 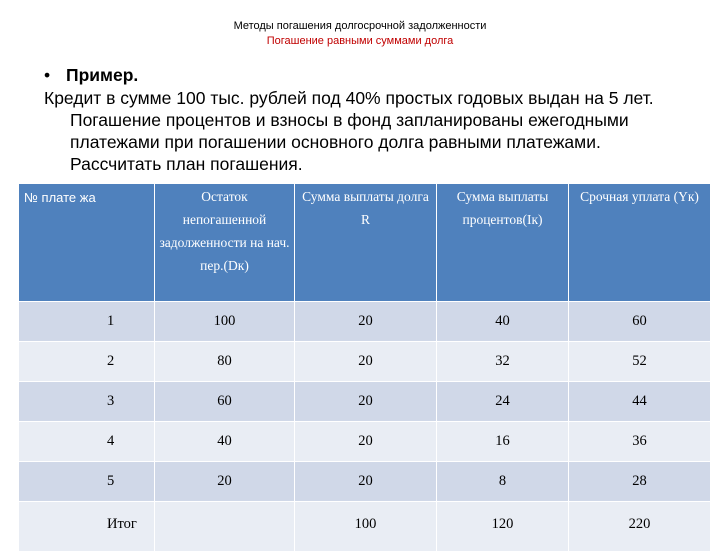 I want to click on table-row: 4 40 20 16 36, so click(x=364, y=441).